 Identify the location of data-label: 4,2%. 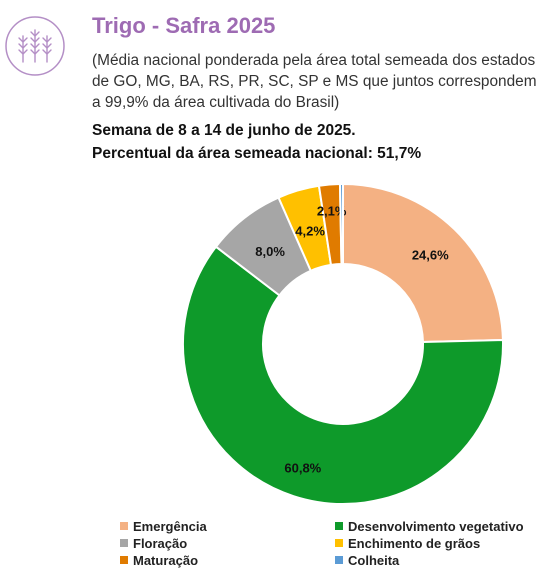
(310, 231).